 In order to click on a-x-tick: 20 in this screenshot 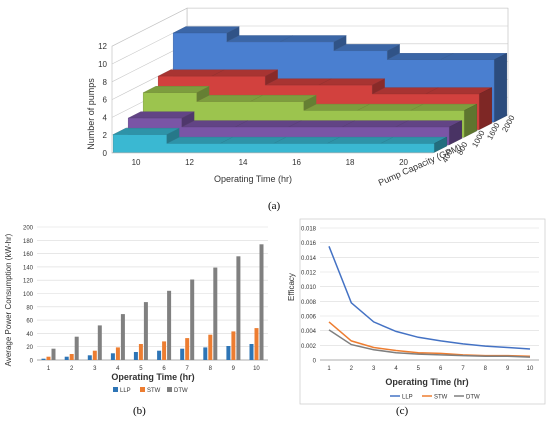, I will do `click(403, 162)`.